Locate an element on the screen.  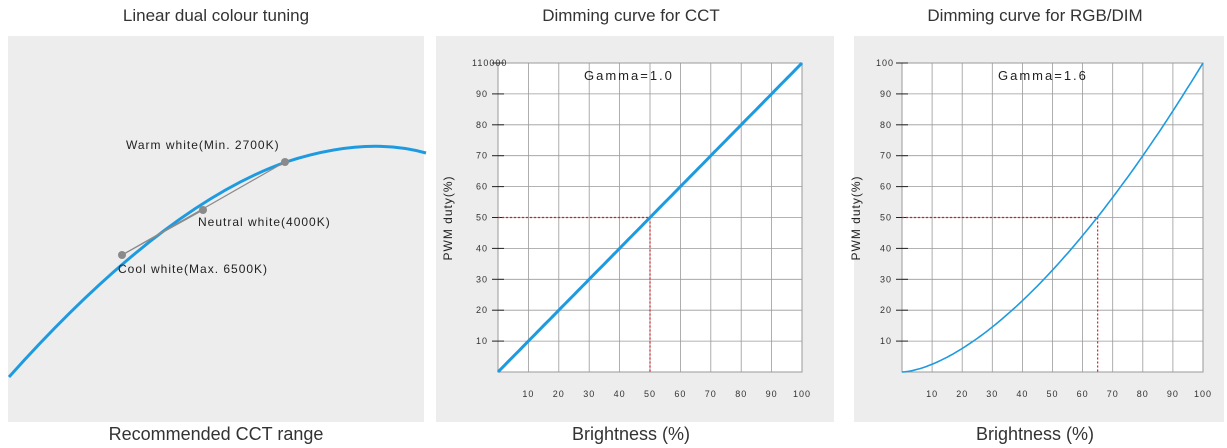
left-panel-title: Linear dual colour tuning is located at coordinates (216, 15).